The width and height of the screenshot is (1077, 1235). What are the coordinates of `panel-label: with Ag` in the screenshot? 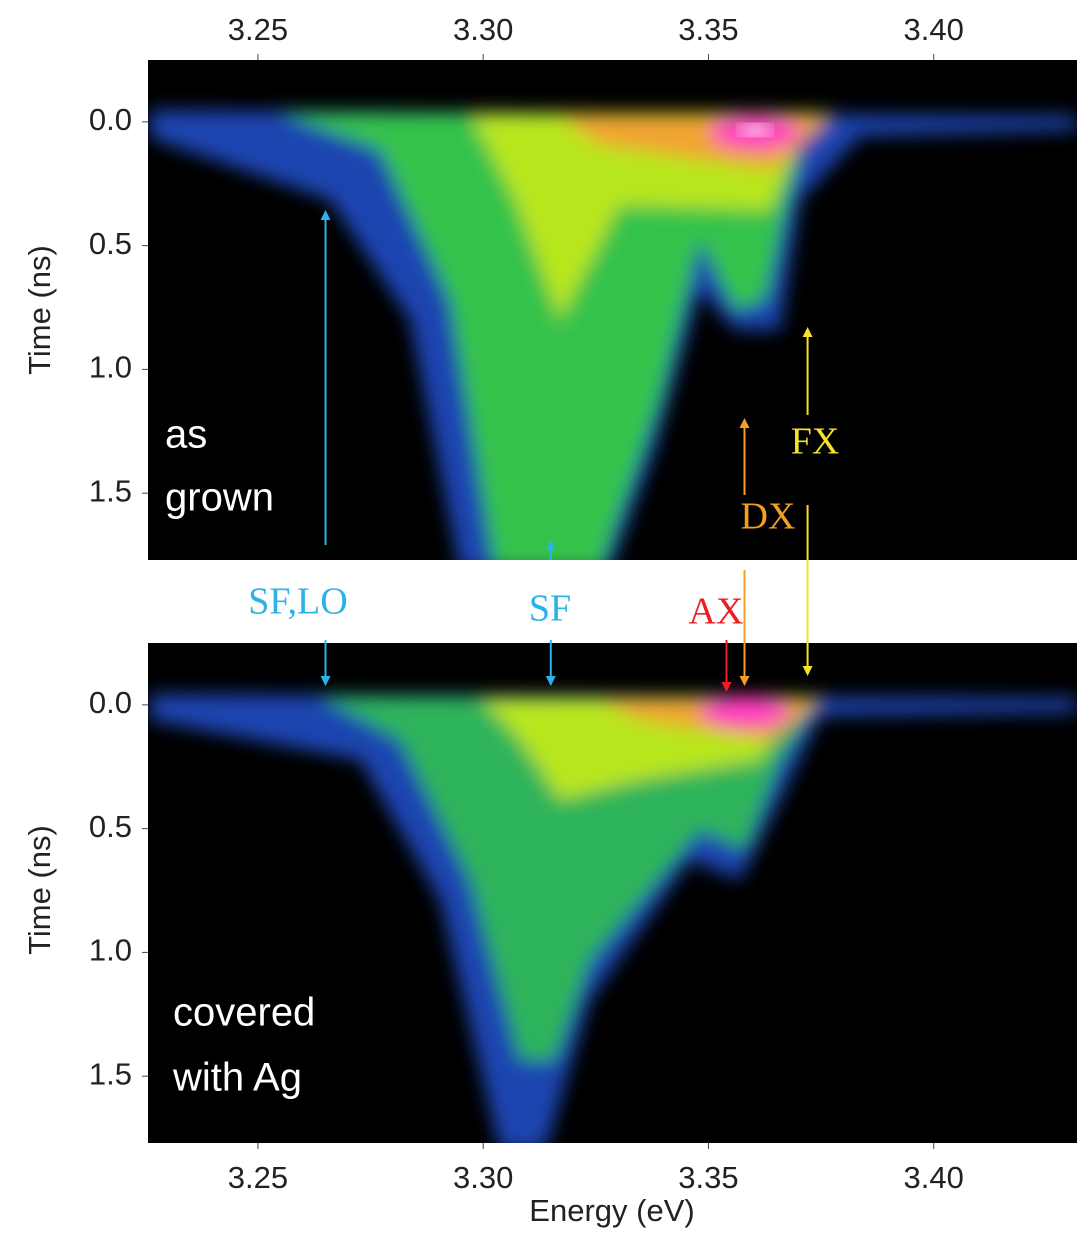 It's located at (237, 1078).